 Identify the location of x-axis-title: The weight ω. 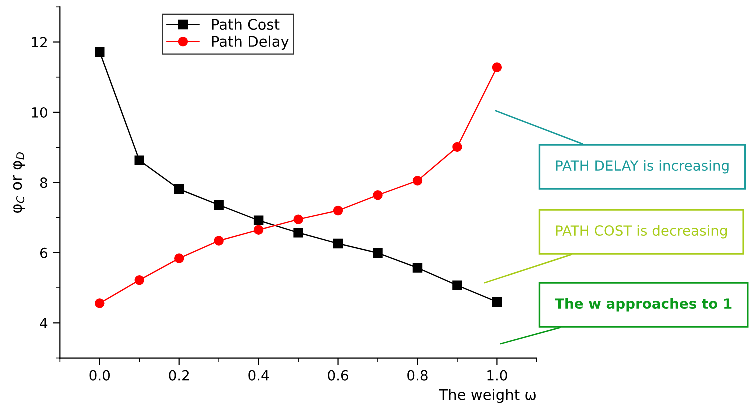
(487, 396).